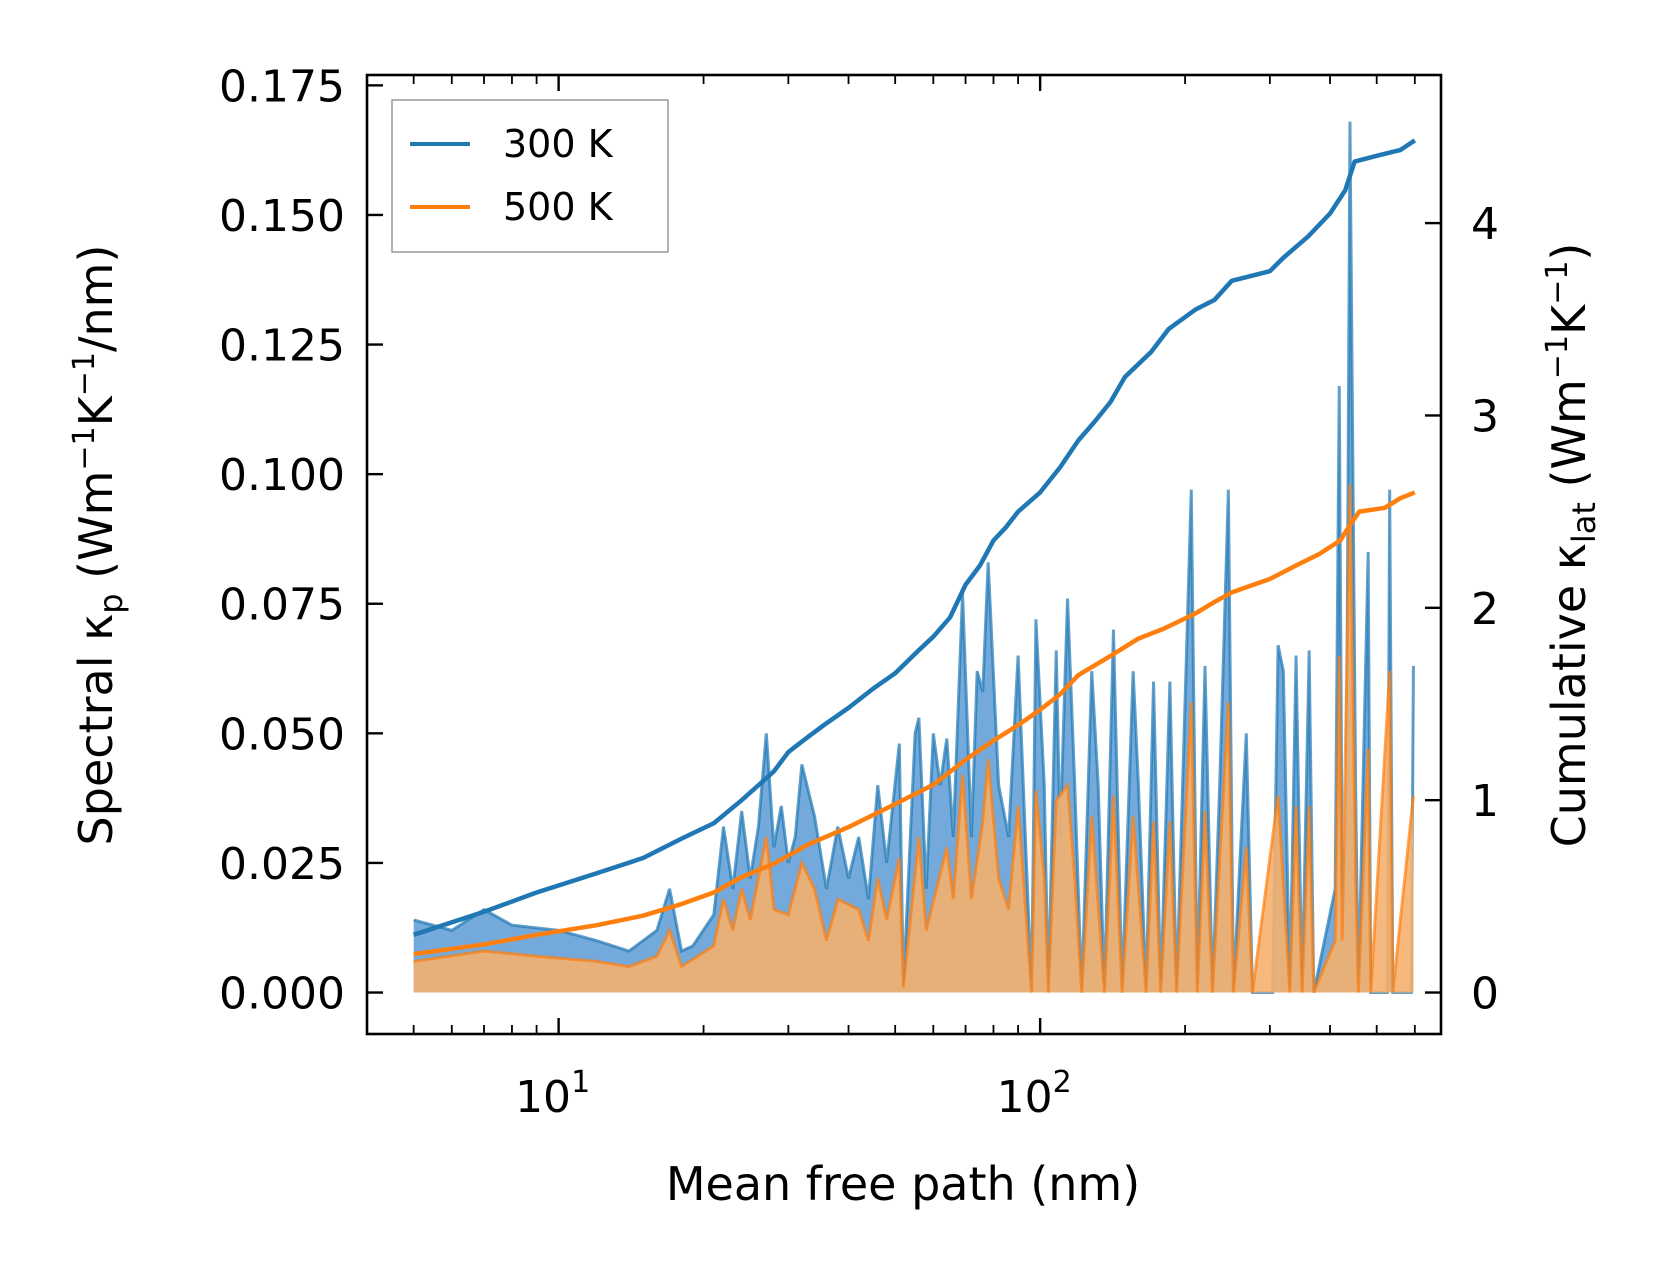 The width and height of the screenshot is (1660, 1269). I want to click on right-tick-label: 1, so click(1485, 801).